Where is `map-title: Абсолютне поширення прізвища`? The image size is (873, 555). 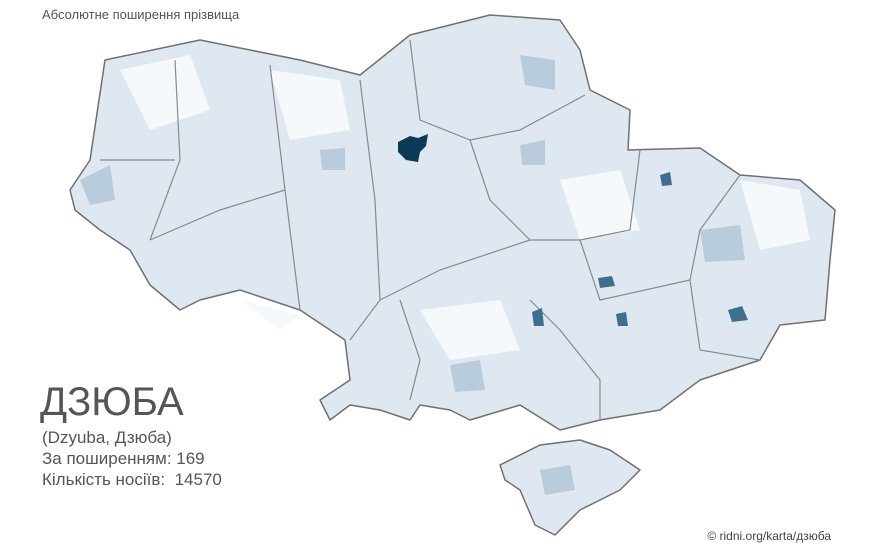 map-title: Абсолютне поширення прізвища is located at coordinates (141, 14).